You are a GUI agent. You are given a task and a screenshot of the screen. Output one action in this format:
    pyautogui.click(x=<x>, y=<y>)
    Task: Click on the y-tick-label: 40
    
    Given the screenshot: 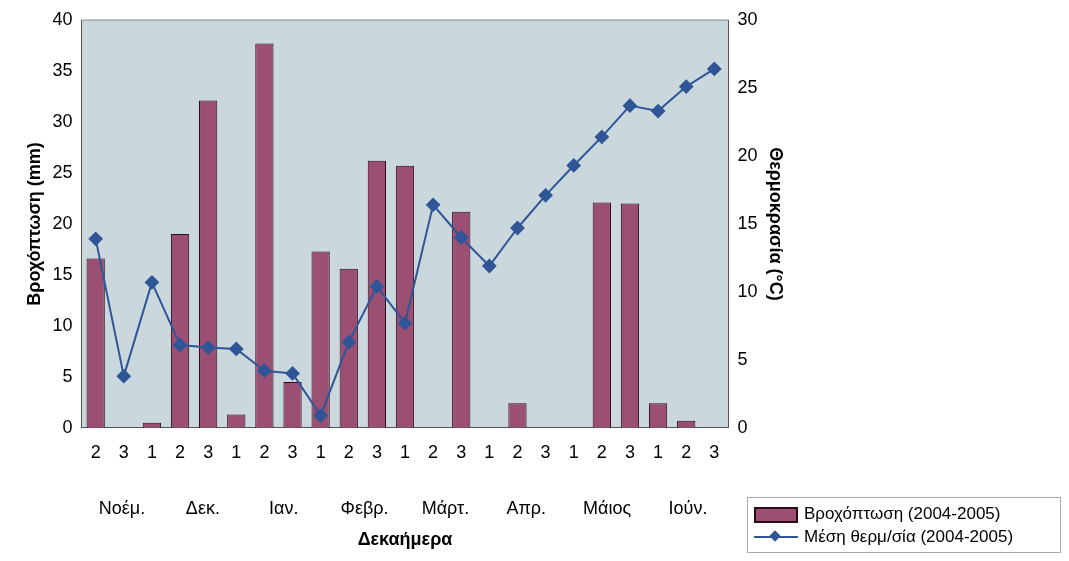 What is the action you would take?
    pyautogui.click(x=62, y=18)
    